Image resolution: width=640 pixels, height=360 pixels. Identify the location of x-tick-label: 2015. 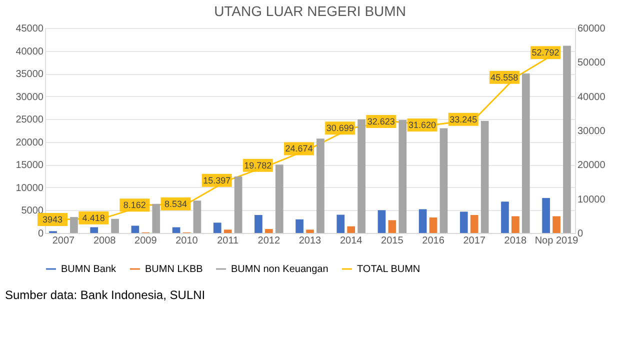
(392, 241).